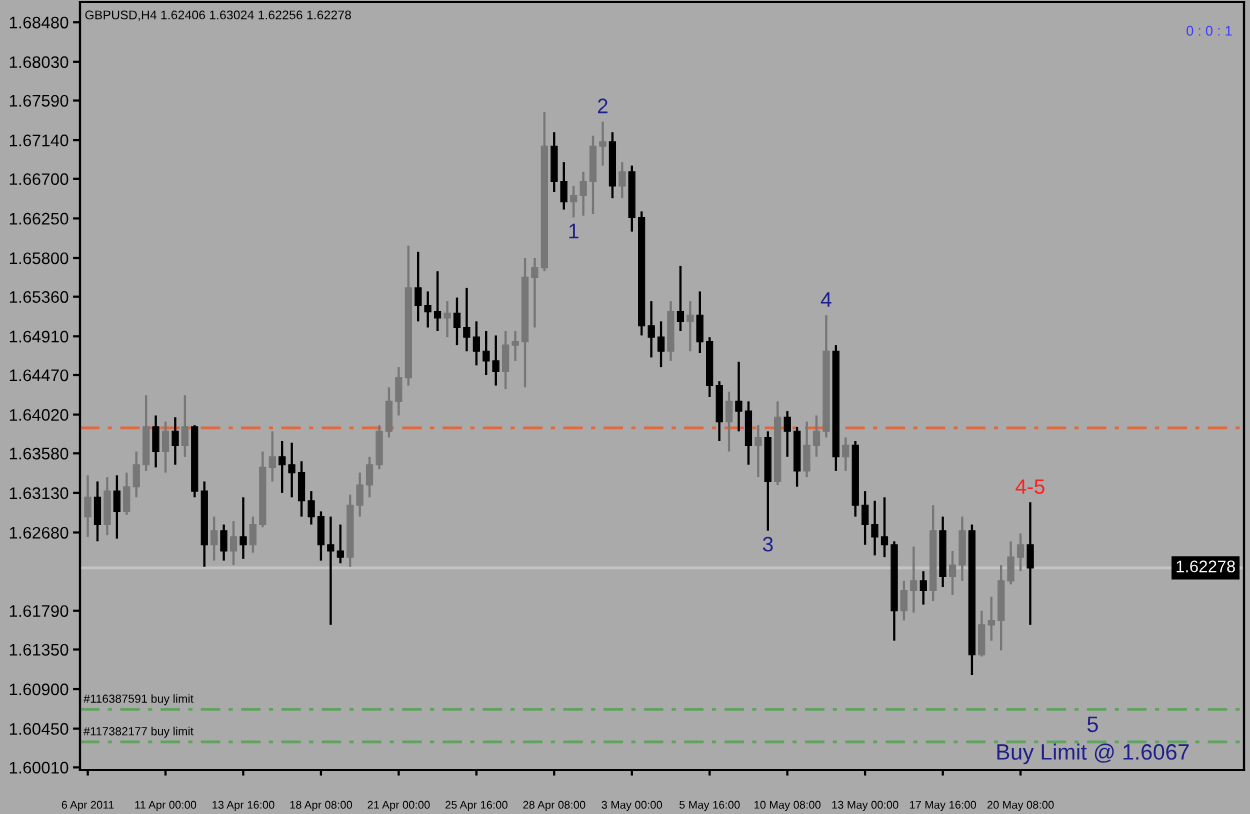 The width and height of the screenshot is (1250, 814). Describe the element at coordinates (39, 218) in the screenshot. I see `y-tick-label: 1.66250` at that location.